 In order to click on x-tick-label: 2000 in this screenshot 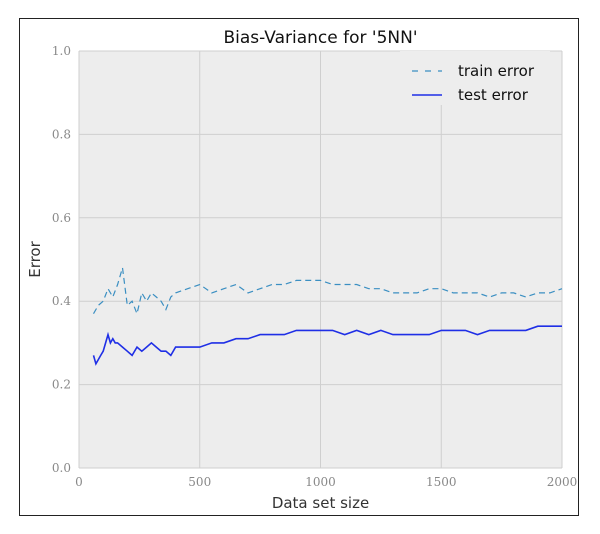, I will do `click(562, 482)`.